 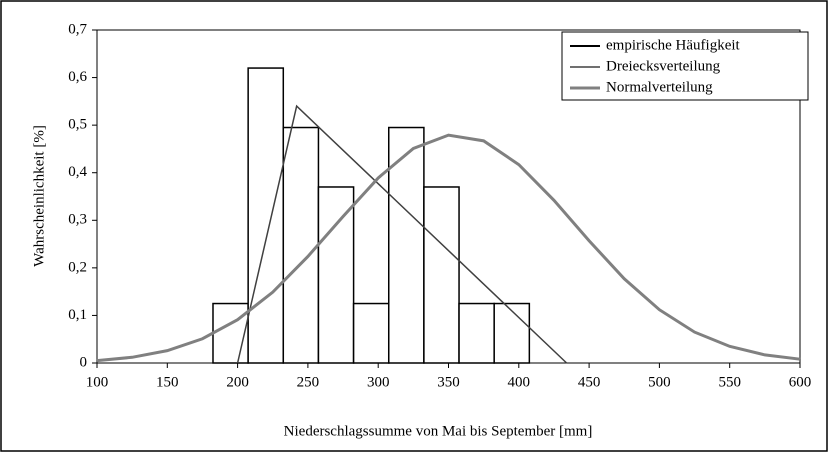 I want to click on x-tick-label: 250, so click(x=308, y=382).